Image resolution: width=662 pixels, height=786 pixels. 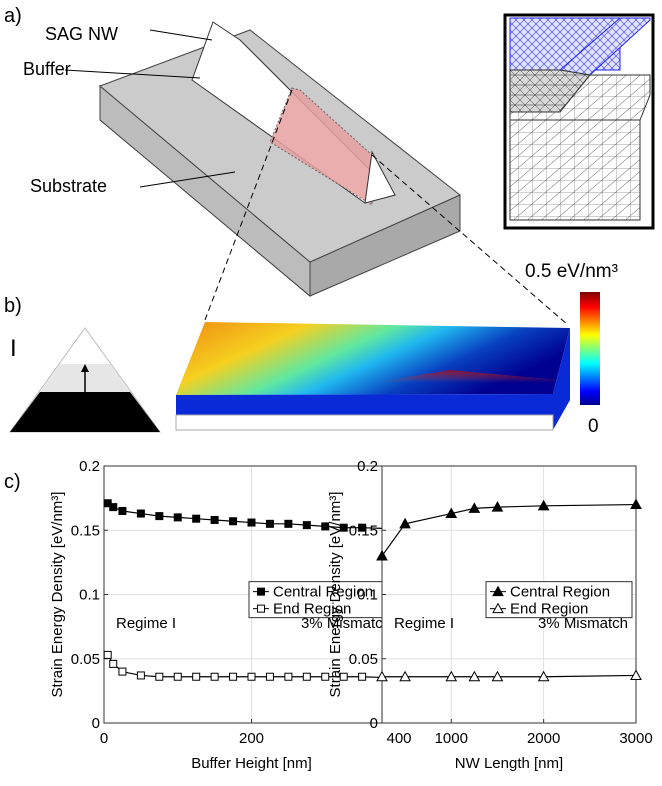 What do you see at coordinates (590, 348) in the screenshot?
I see `colorbar` at bounding box center [590, 348].